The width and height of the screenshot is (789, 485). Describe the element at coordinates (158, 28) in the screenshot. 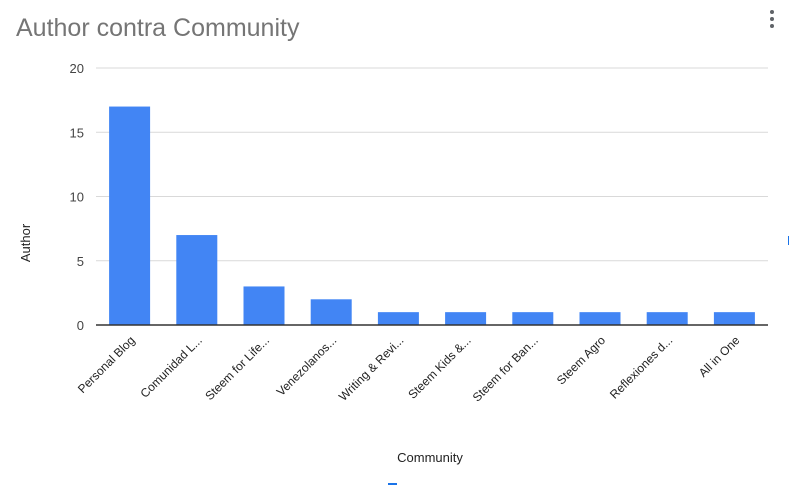

I see `chart-title: Author contra Community` at that location.